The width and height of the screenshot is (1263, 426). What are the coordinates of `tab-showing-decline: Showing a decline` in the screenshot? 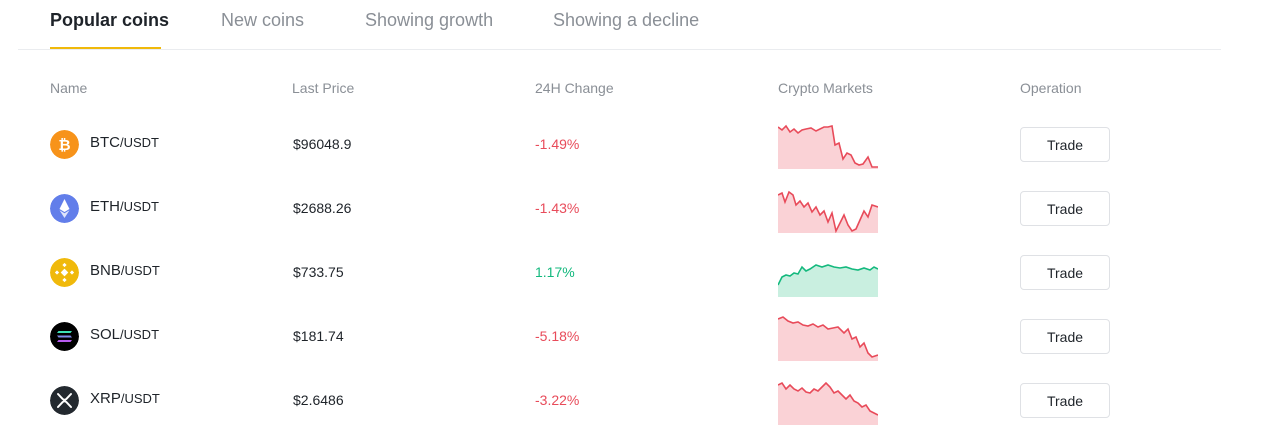 It's located at (626, 20).